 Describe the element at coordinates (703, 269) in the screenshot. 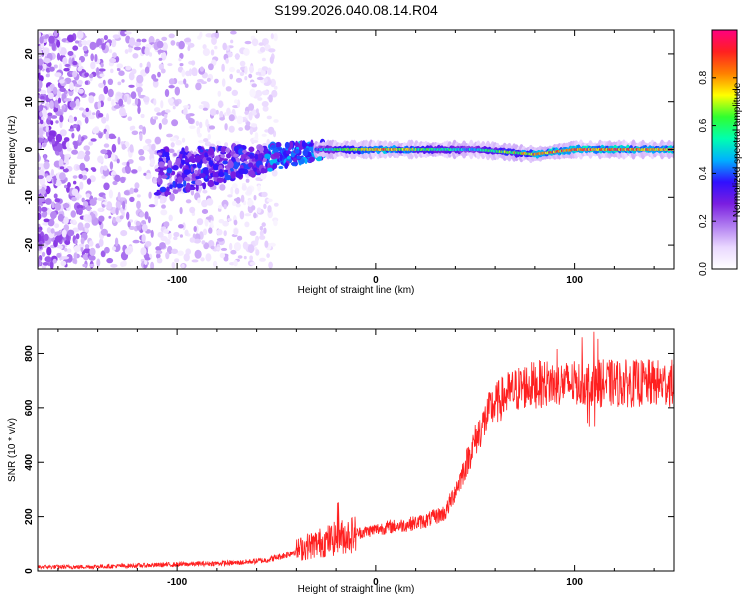

I see `colorbar-tick-label: 0.0` at that location.